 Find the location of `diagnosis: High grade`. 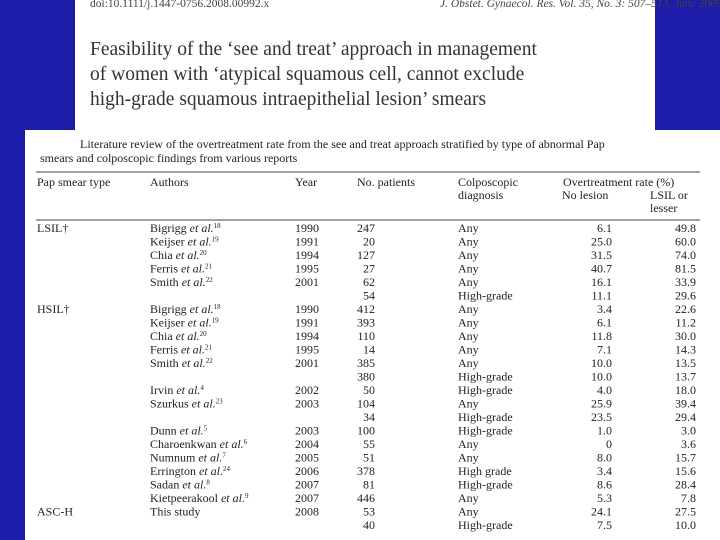

diagnosis: High grade is located at coordinates (485, 471).